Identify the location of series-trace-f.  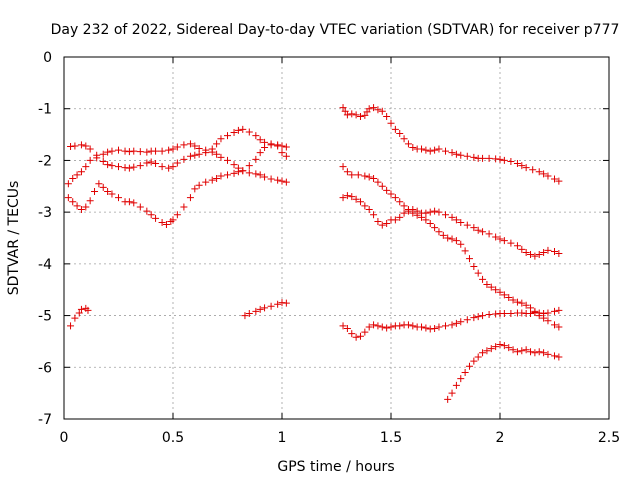
(451, 144).